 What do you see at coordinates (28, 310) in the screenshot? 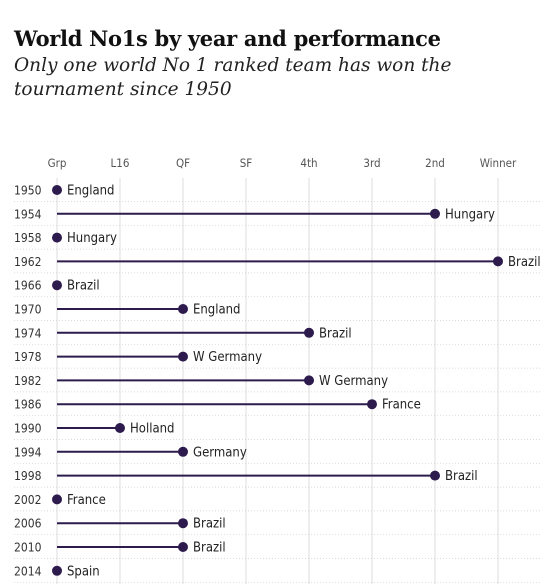
I see `year-label: 1970` at bounding box center [28, 310].